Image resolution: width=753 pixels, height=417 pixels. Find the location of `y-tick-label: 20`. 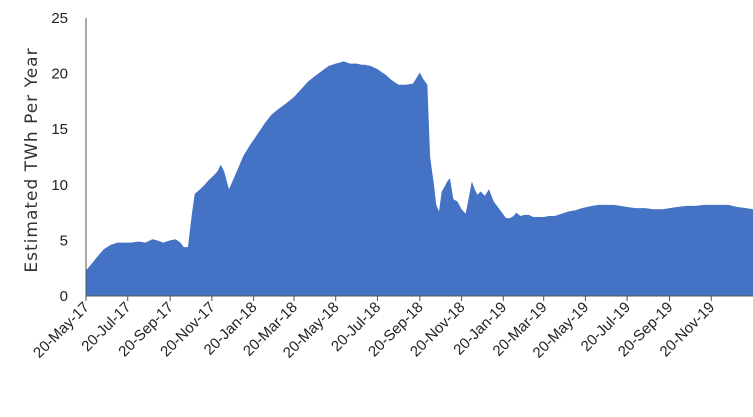

y-tick-label: 20 is located at coordinates (59, 74).